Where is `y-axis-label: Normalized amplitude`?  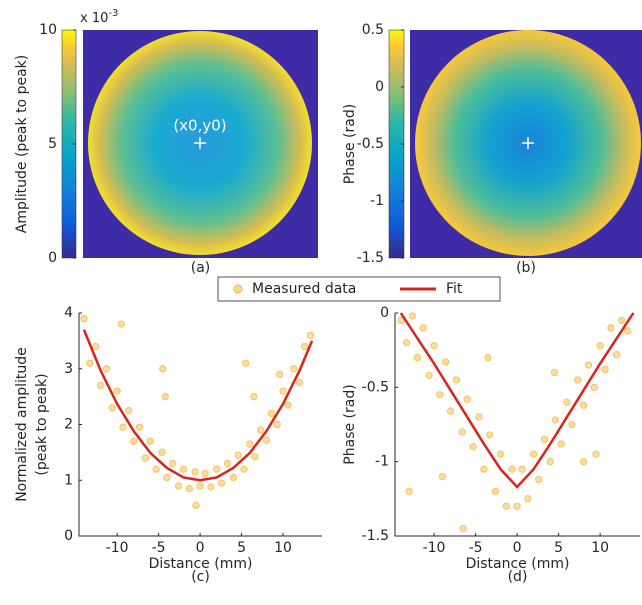
y-axis-label: Normalized amplitude is located at coordinates (22, 424).